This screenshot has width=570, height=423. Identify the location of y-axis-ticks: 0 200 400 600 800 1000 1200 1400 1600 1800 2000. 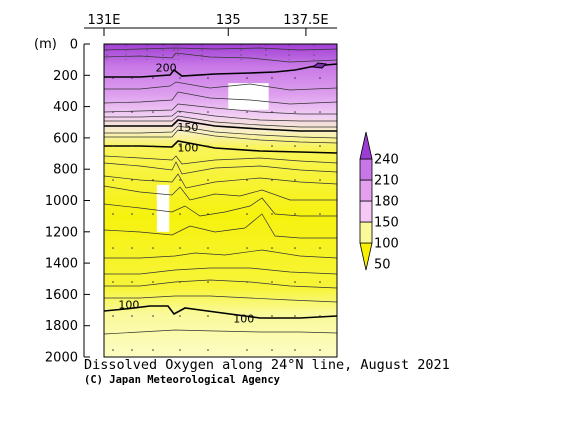
(67, 202).